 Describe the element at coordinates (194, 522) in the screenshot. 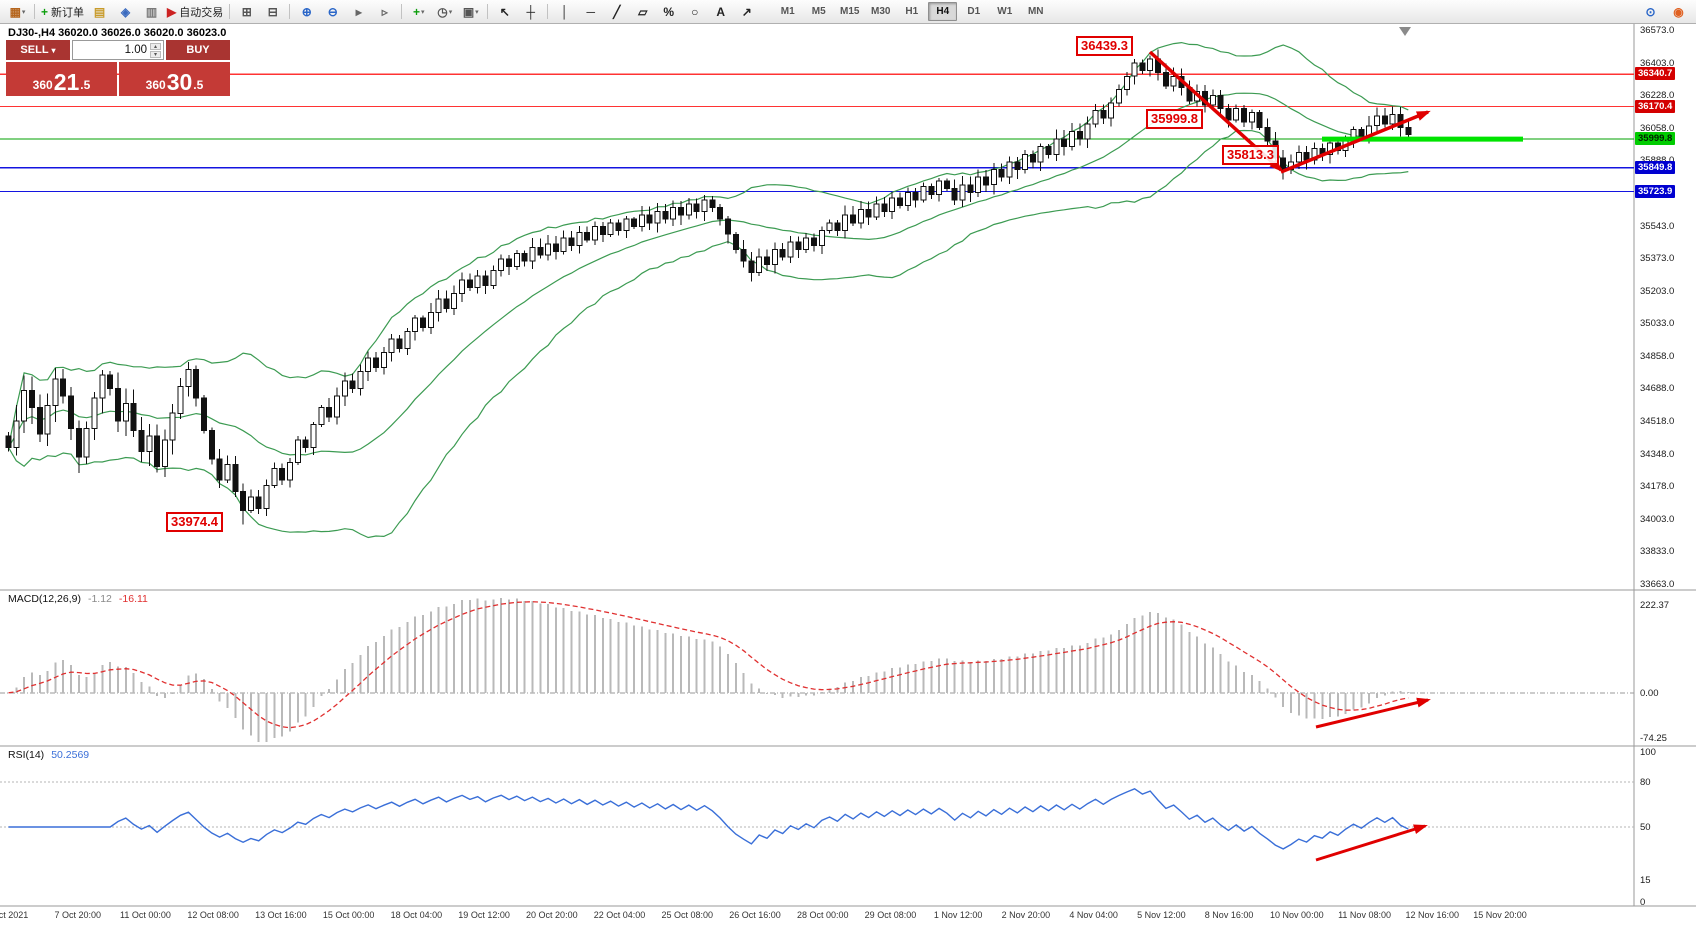

I see `price-annotation-box: 33974.4` at that location.